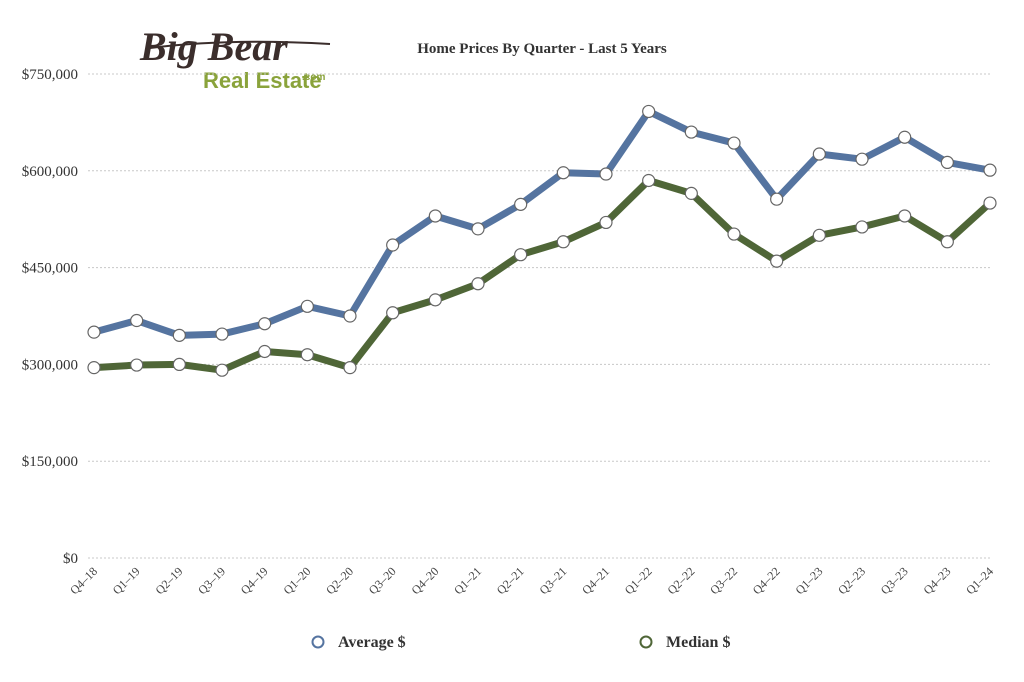  I want to click on y-tick-label: $0, so click(70, 559).